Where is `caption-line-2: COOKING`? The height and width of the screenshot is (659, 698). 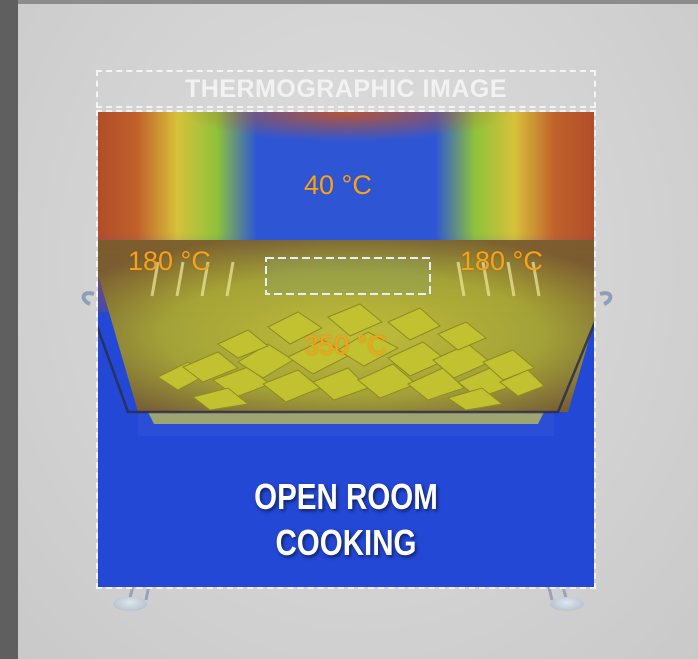
caption-line-2: COOKING is located at coordinates (346, 543).